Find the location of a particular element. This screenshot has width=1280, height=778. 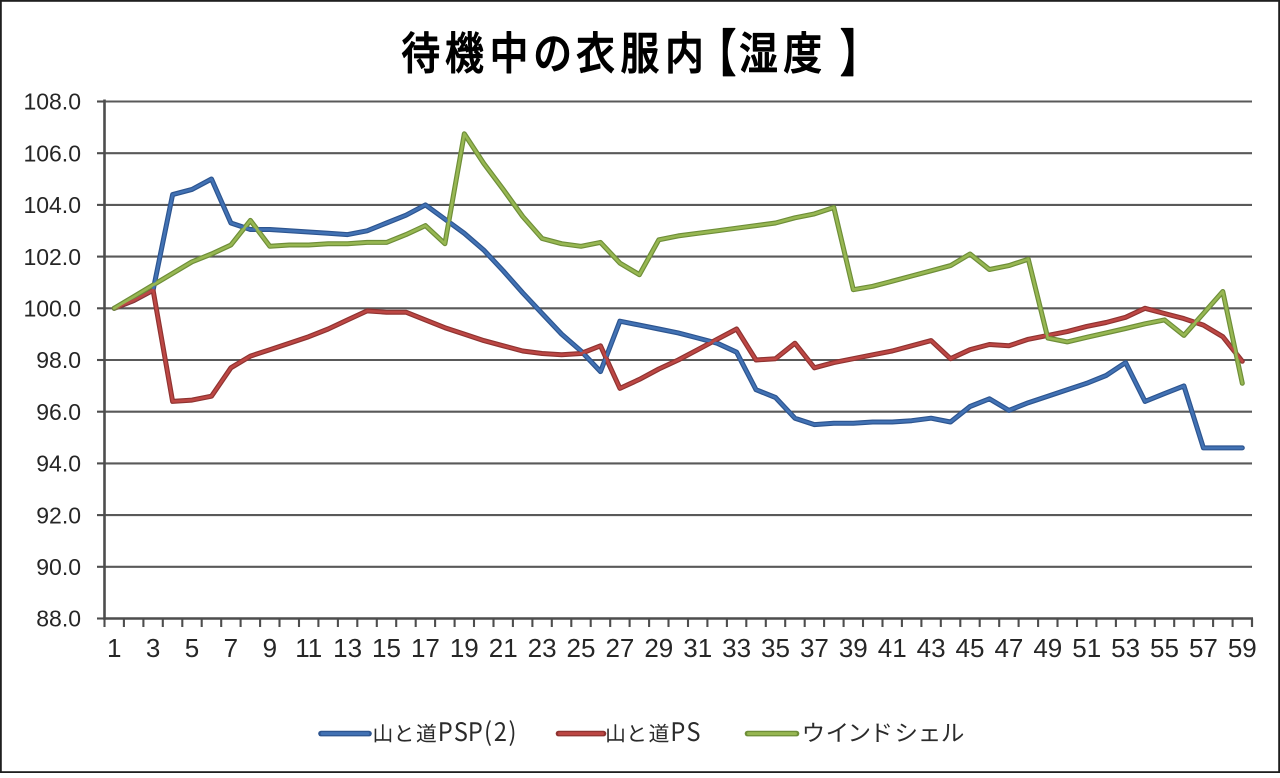

svg-text: 11 is located at coordinates (308, 648).